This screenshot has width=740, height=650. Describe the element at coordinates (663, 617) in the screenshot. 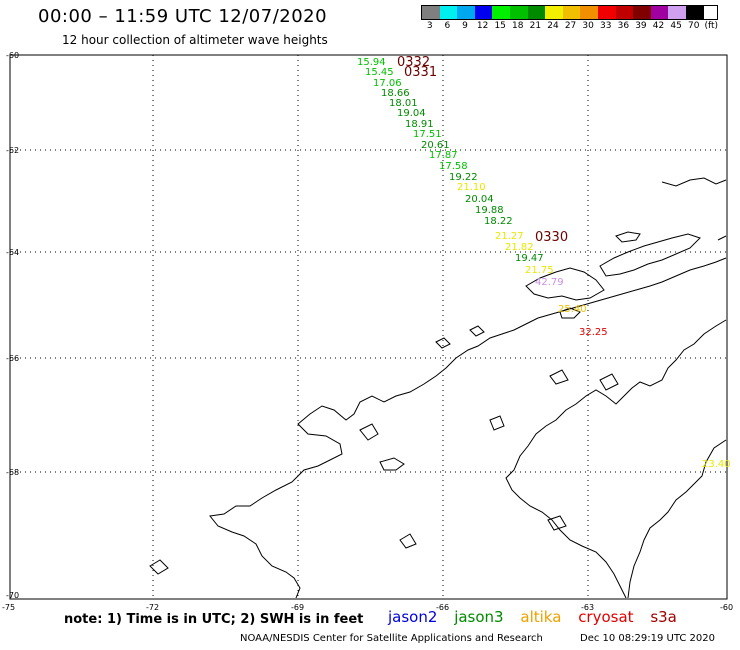

I see `satellite-label: s3a` at that location.